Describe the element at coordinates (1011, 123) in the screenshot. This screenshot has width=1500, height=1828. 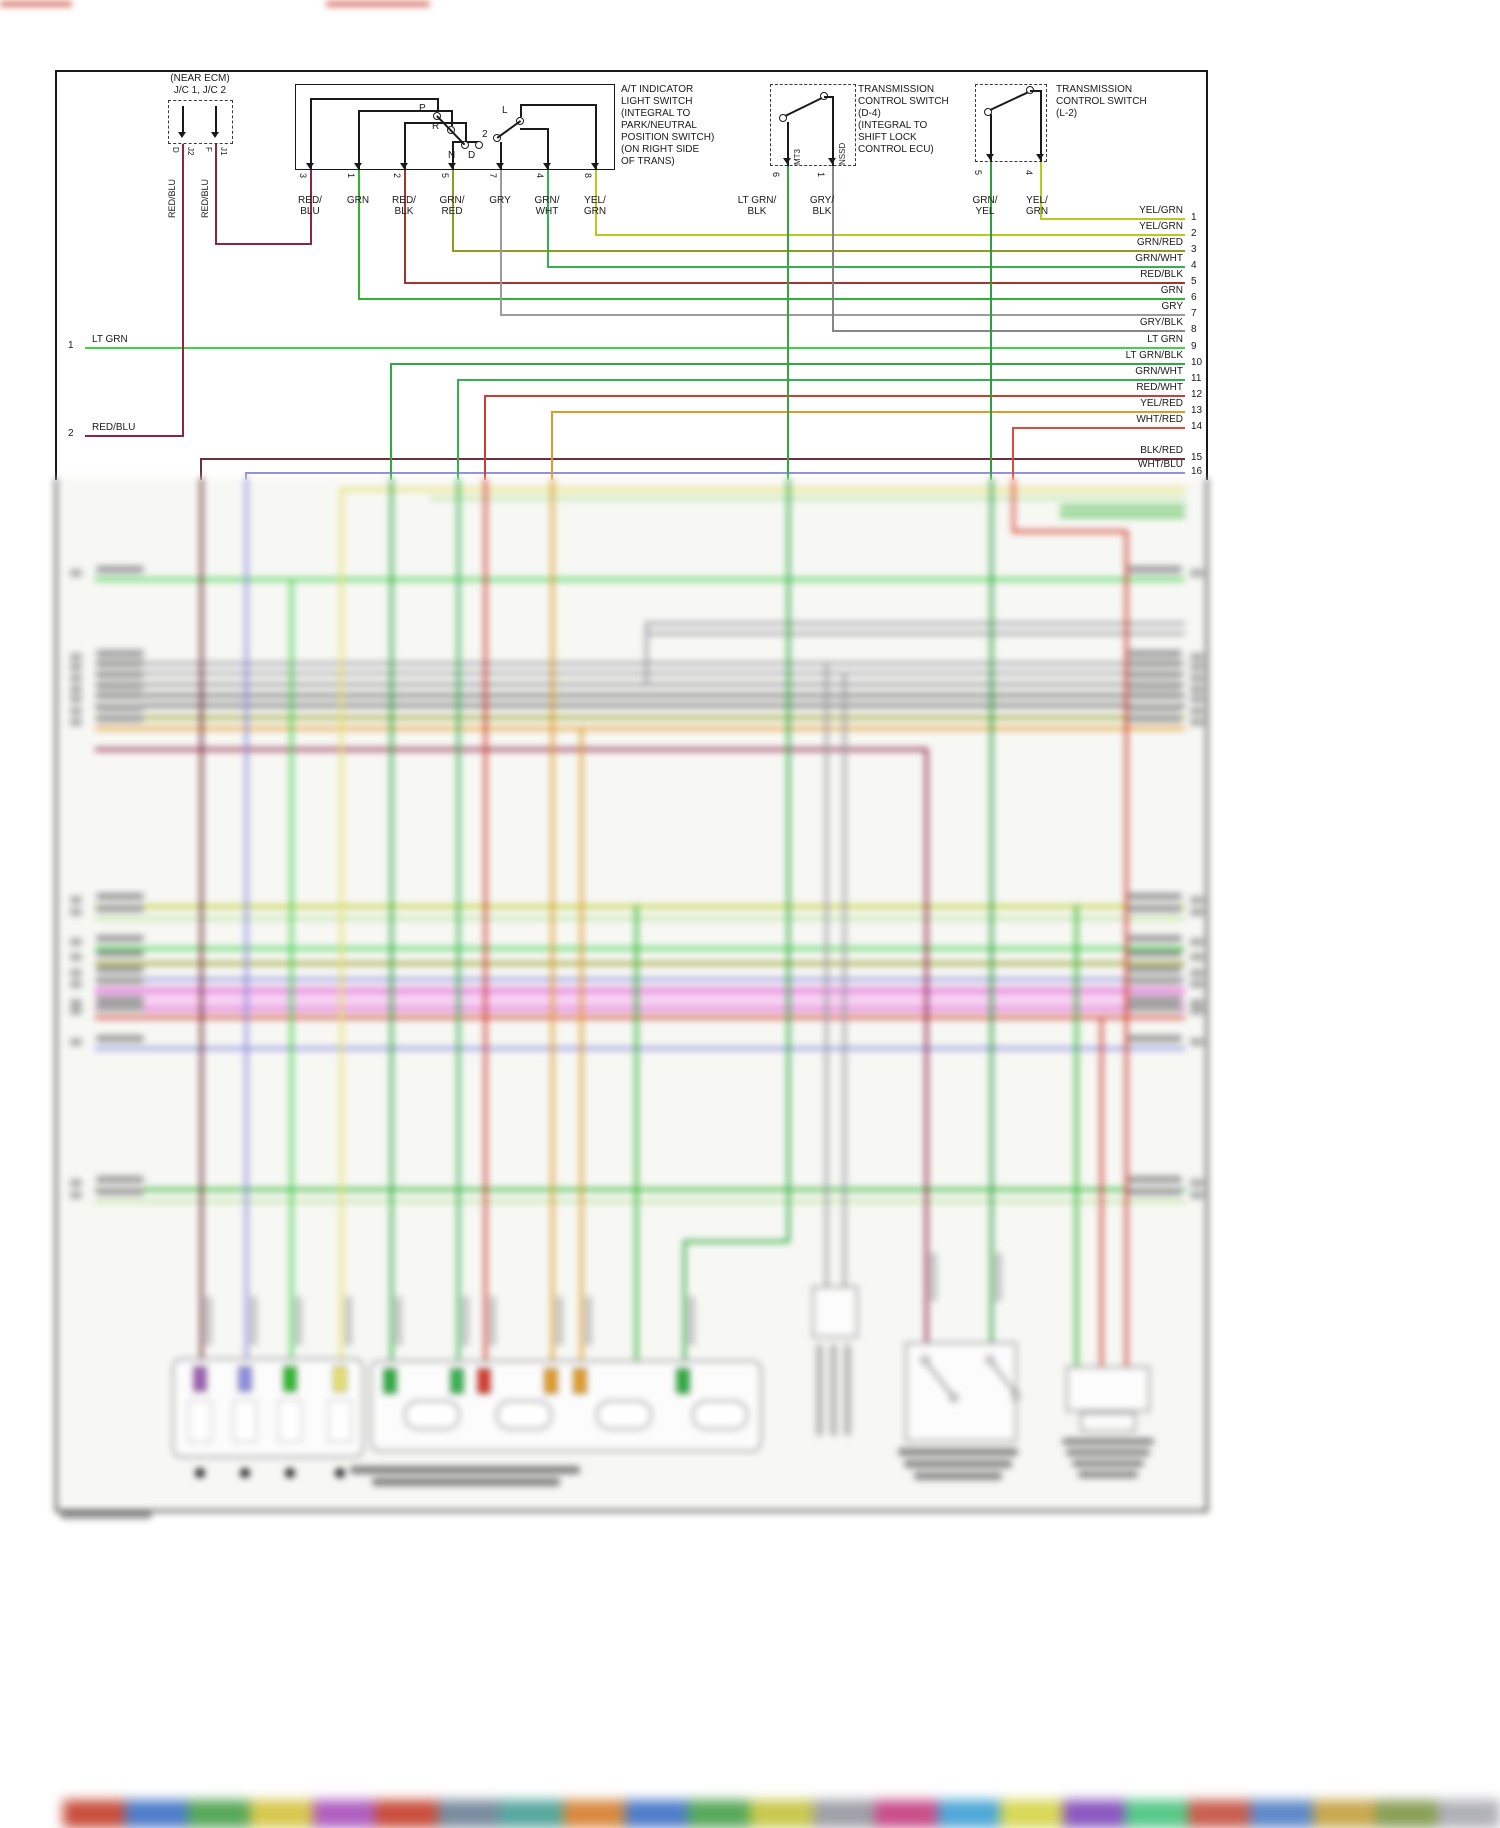
I see `l2-switch-box` at that location.